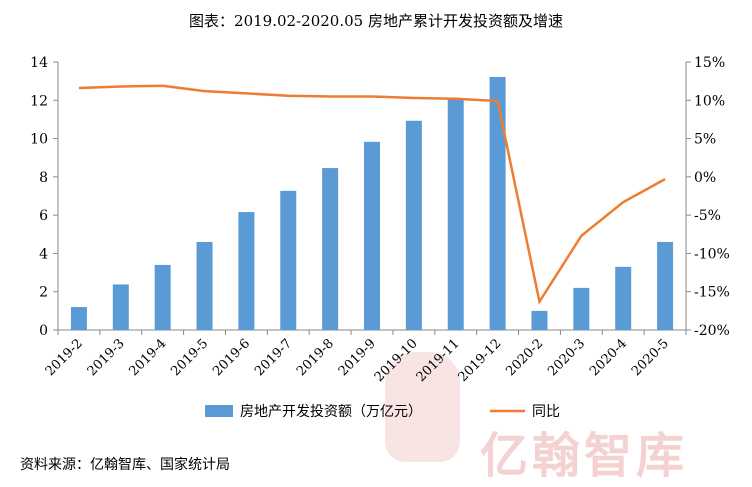 The image size is (752, 487). What do you see at coordinates (376, 21) in the screenshot?
I see `chart-title: 图表：2019.02-2020.05 房地产累计开发投资额及增速` at bounding box center [376, 21].